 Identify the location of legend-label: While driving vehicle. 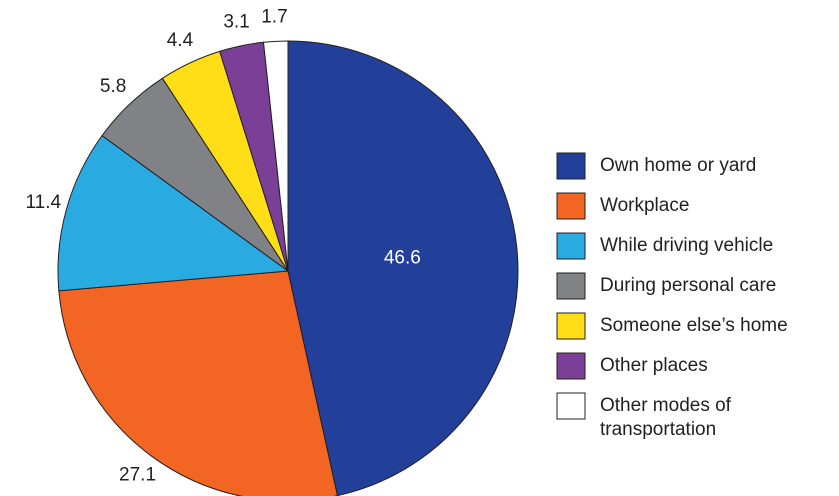
(686, 245).